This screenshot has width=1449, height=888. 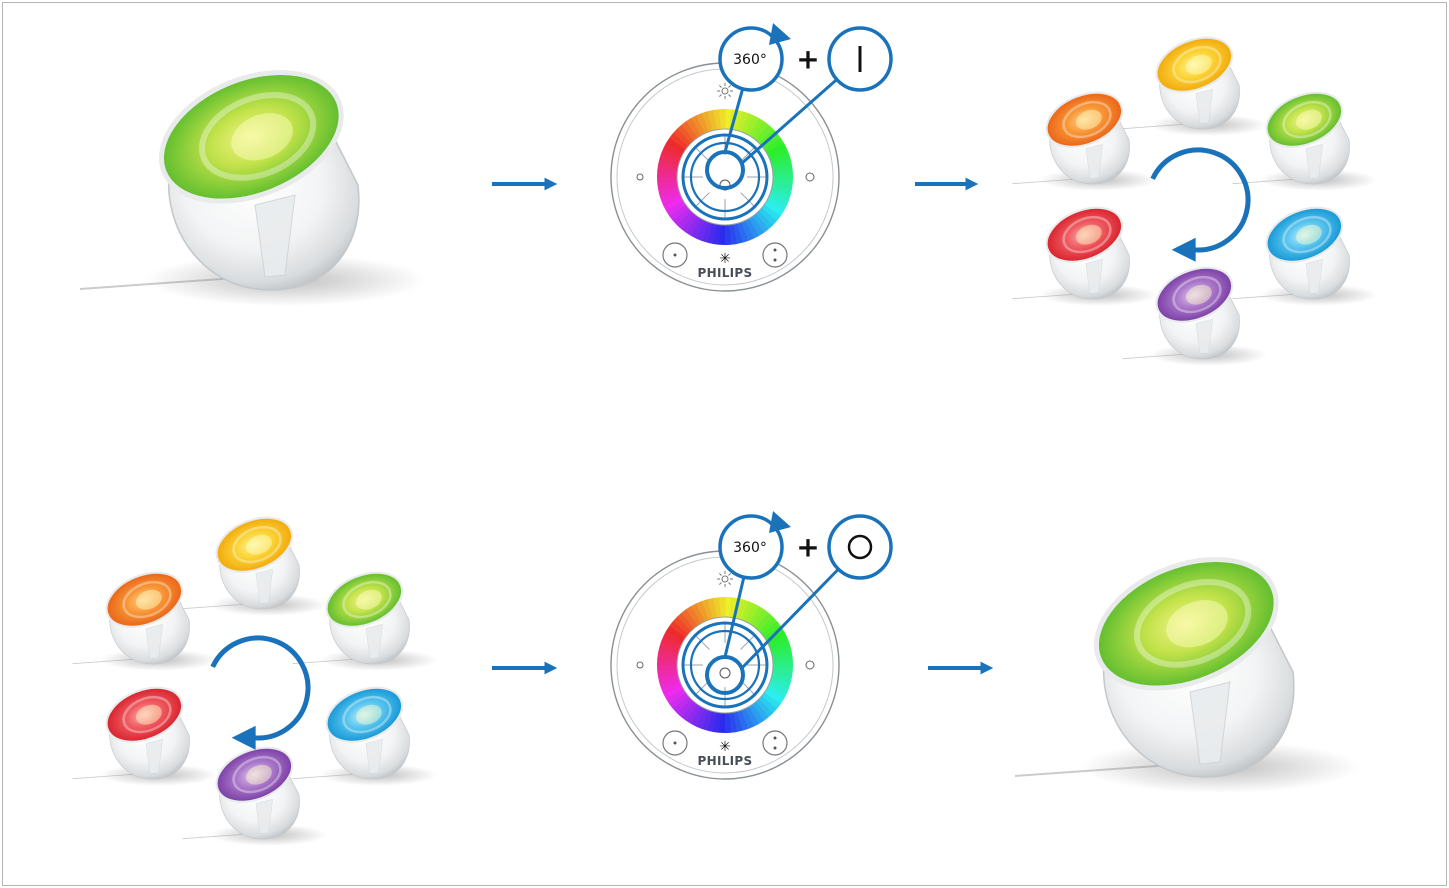 What do you see at coordinates (260, 692) in the screenshot?
I see `cycle-arrow-bottom` at bounding box center [260, 692].